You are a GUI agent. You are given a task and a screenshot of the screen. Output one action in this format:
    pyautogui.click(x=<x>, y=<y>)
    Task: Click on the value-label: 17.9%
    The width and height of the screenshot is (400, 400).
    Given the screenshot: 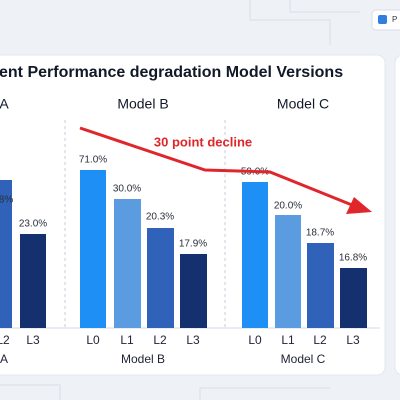 What is the action you would take?
    pyautogui.click(x=193, y=244)
    